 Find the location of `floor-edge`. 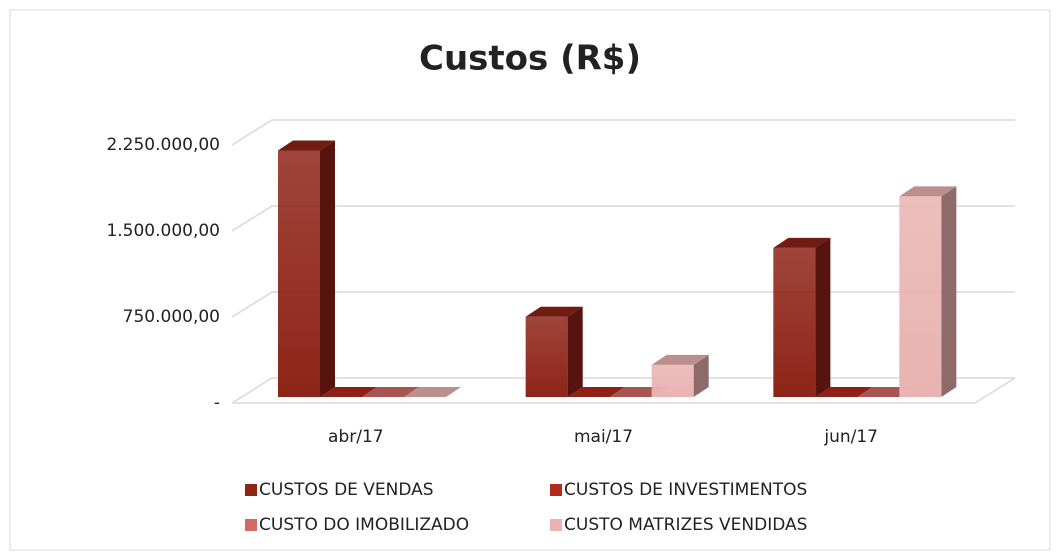

floor-edge is located at coordinates (624, 390).